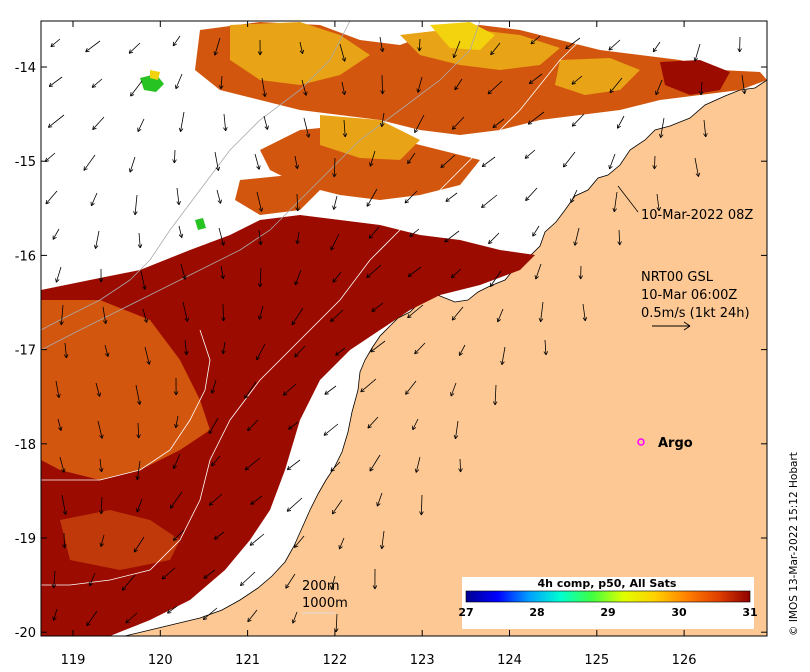 Image resolution: width=810 pixels, height=672 pixels. What do you see at coordinates (749, 612) in the screenshot?
I see `colorbar-tick-label: 31` at bounding box center [749, 612].